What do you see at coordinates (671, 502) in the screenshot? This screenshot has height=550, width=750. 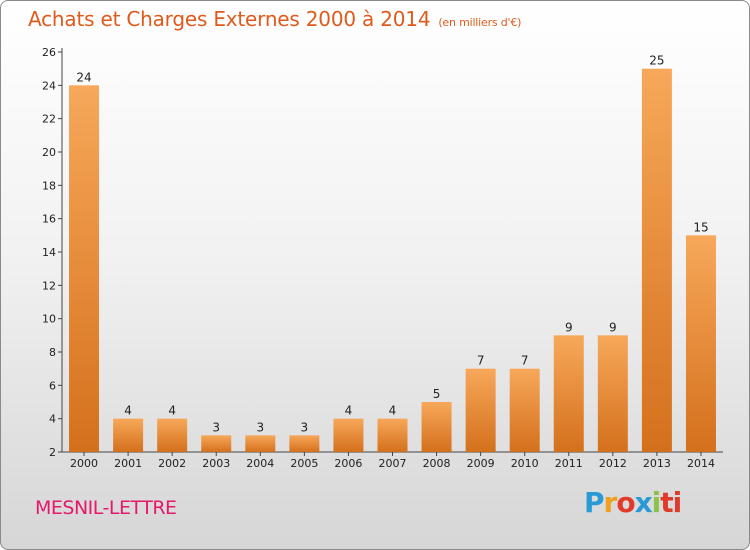 I see `logo-letter: ti` at bounding box center [671, 502].